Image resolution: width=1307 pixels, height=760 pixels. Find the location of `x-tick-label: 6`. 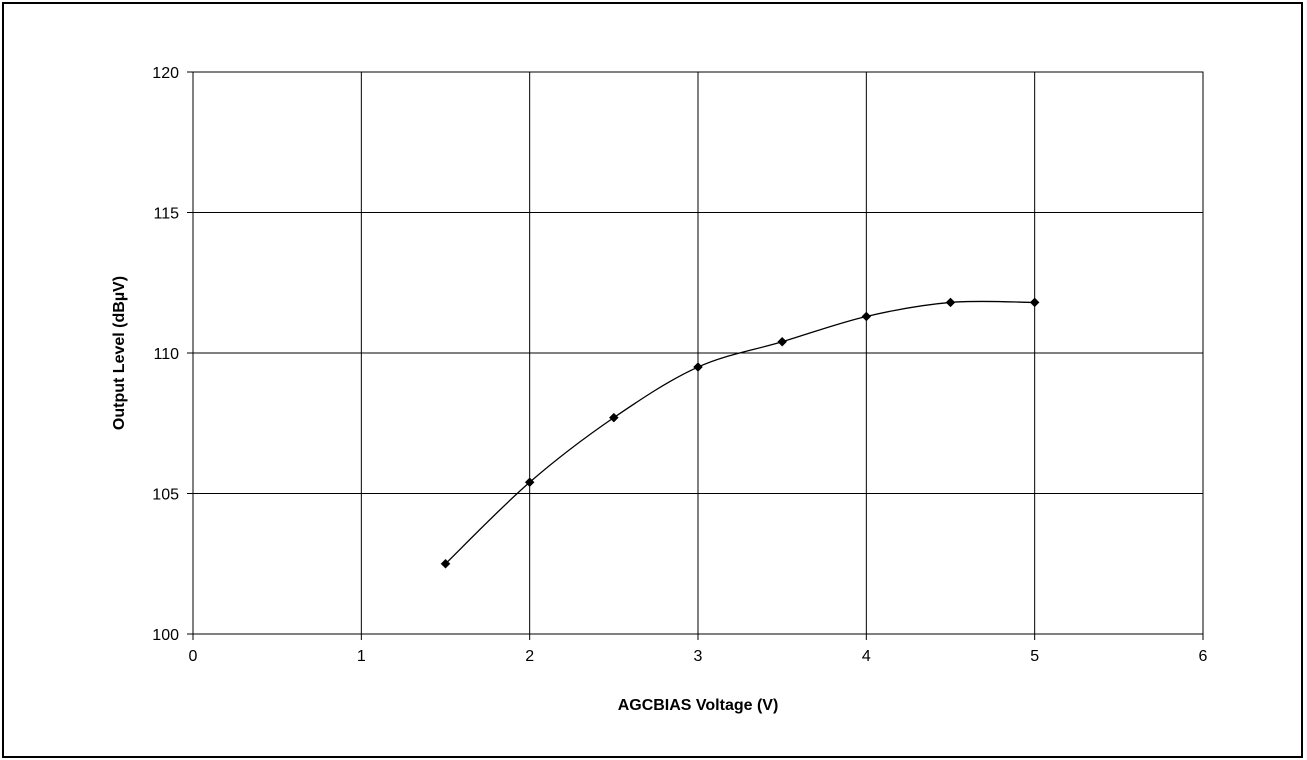

x-tick-label: 6 is located at coordinates (1203, 656).